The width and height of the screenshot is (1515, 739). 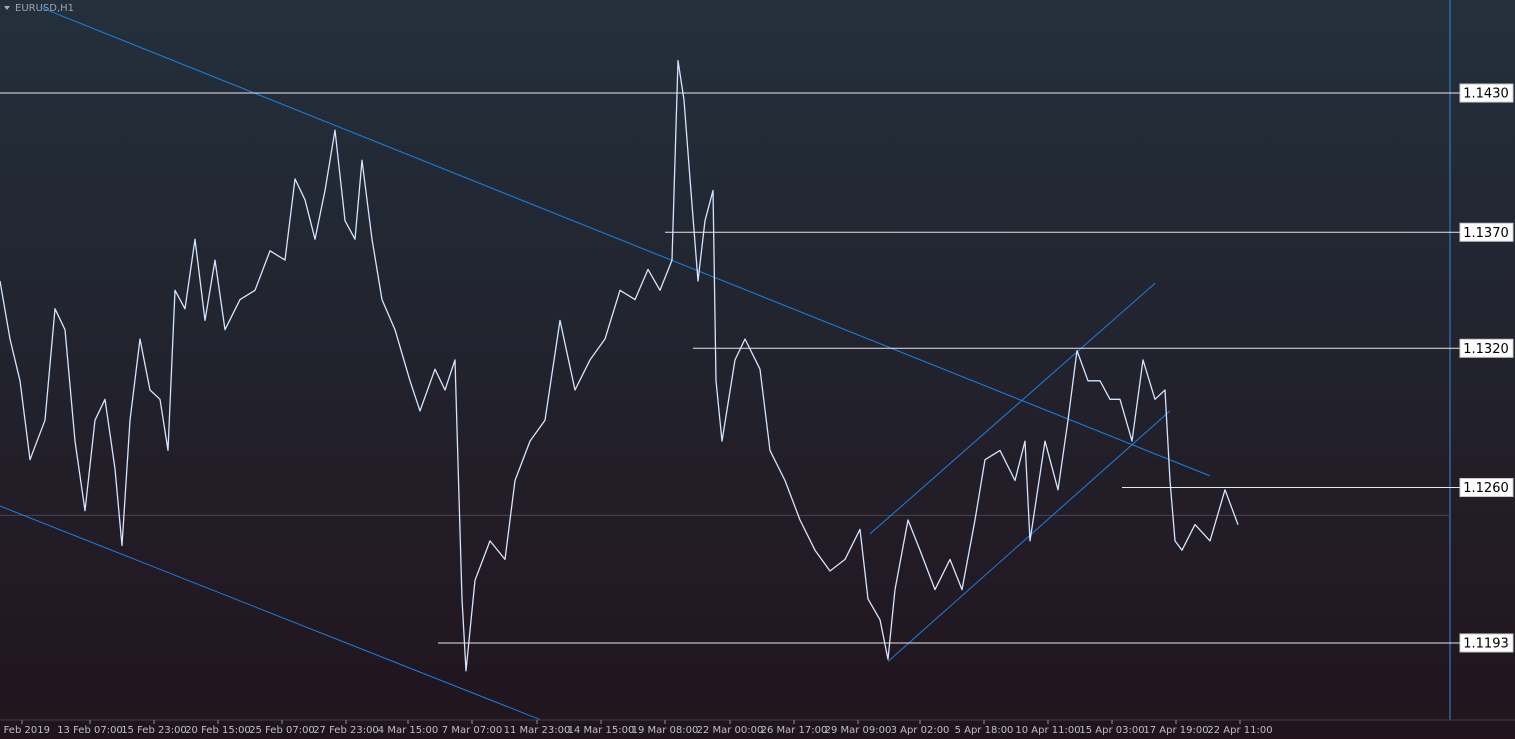 What do you see at coordinates (408, 730) in the screenshot?
I see `x-tick-label: 4 Mar 15:00` at bounding box center [408, 730].